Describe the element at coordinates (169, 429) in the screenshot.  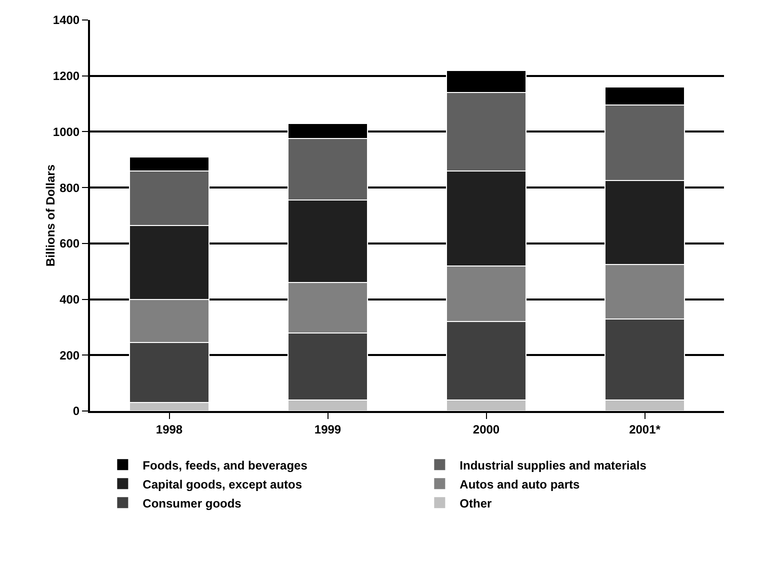
I see `x-tick-label: 1998` at that location.